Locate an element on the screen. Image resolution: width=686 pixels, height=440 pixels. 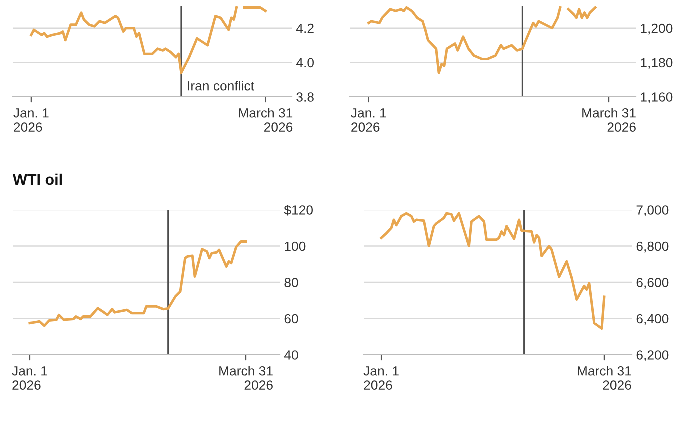
y-tick-label: 6,600 is located at coordinates (652, 283).